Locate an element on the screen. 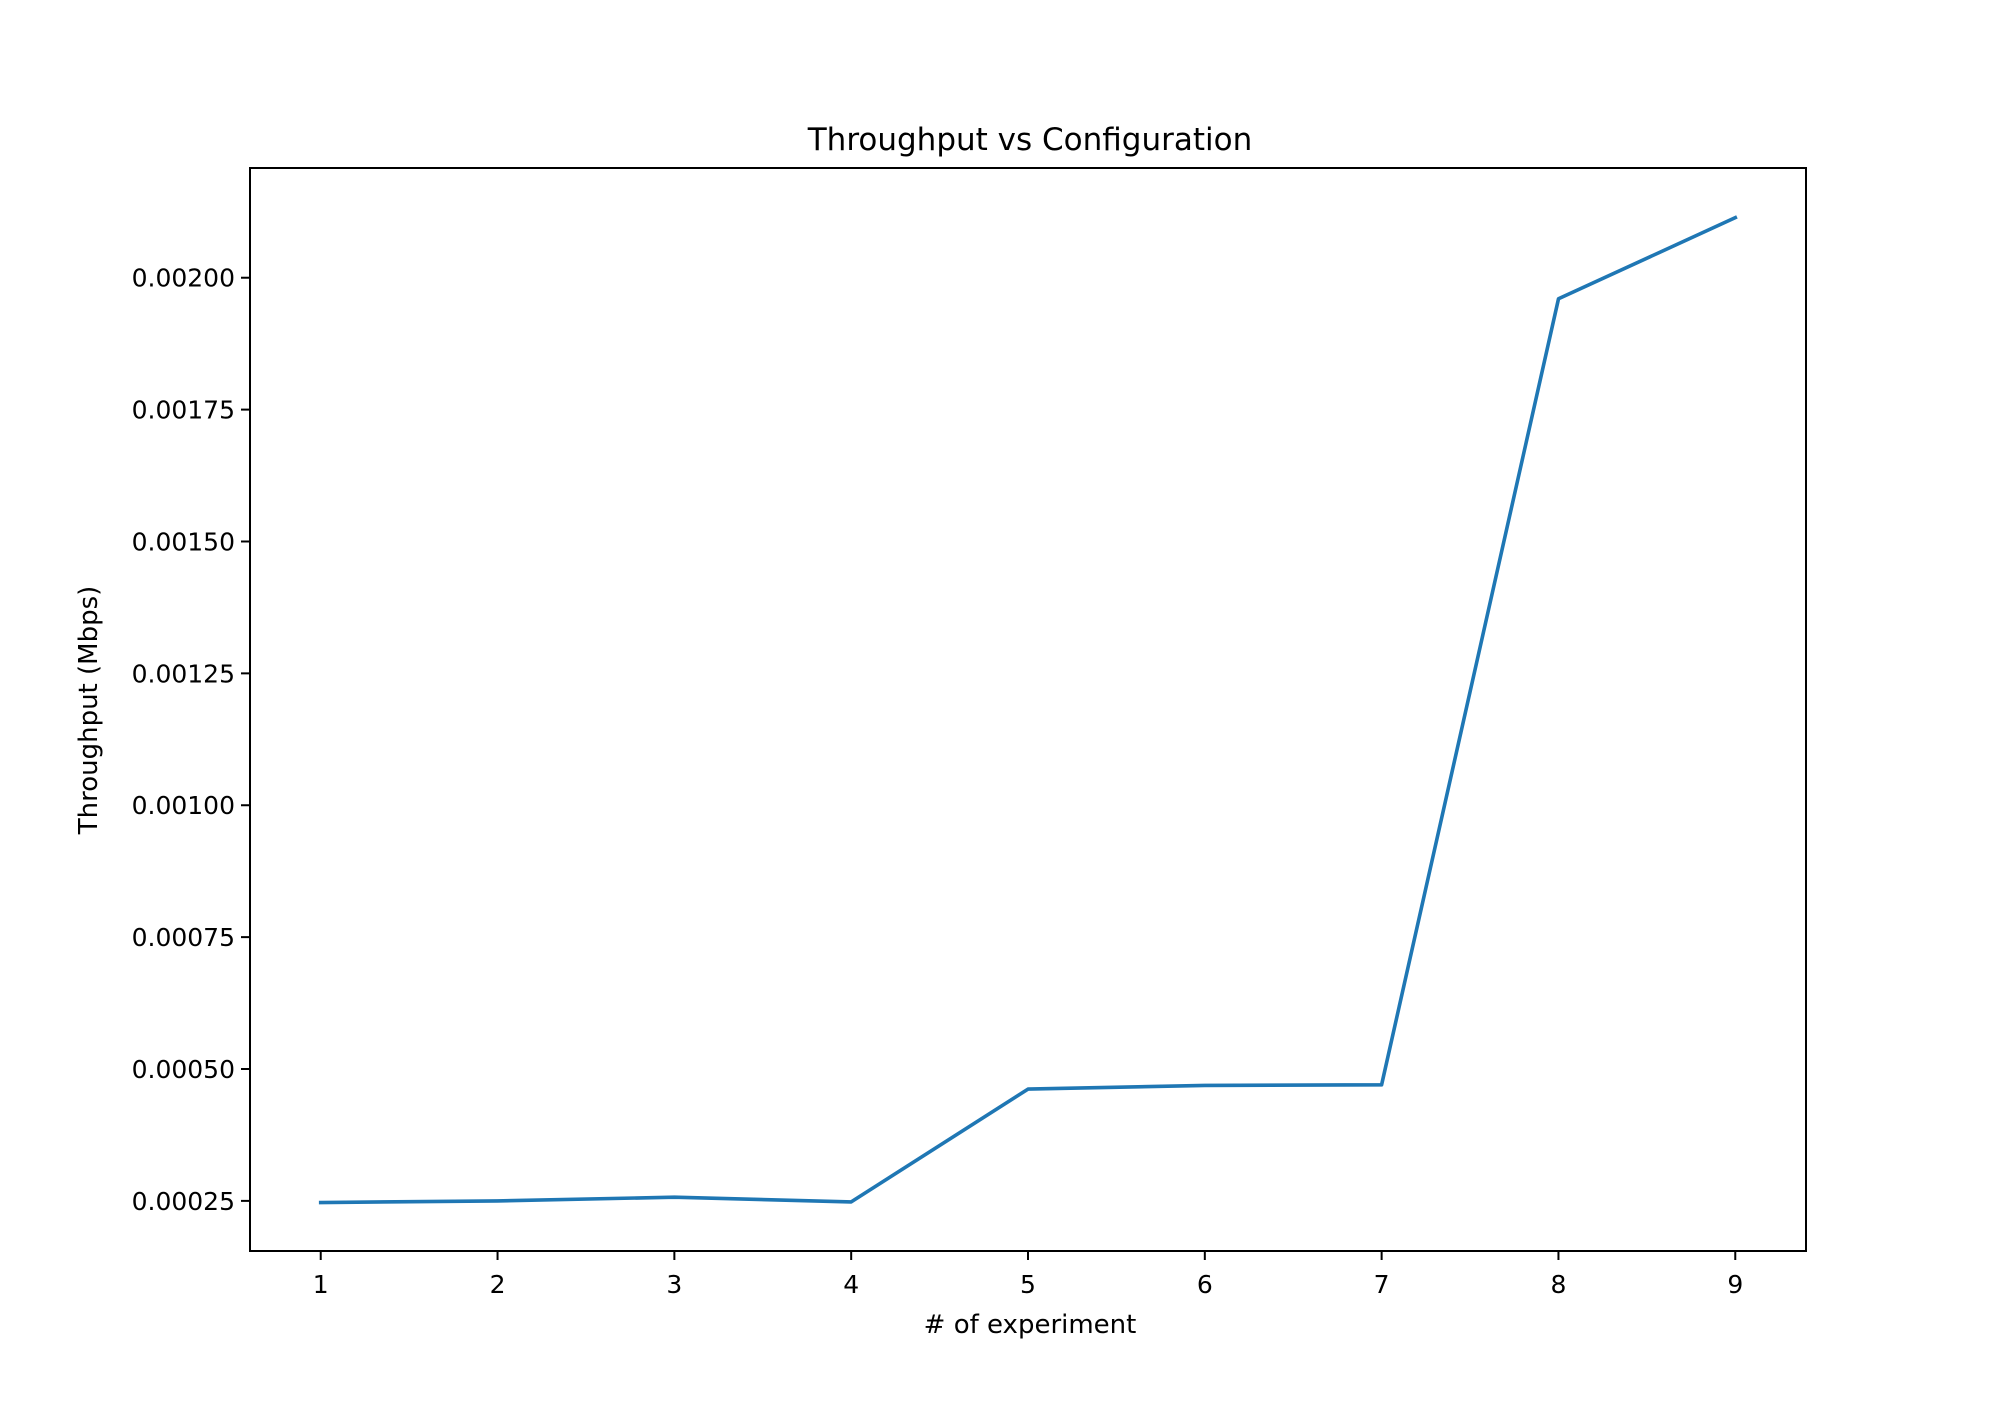 The height and width of the screenshot is (1405, 2000). x-axis-label: # of experiment is located at coordinates (1030, 1325).